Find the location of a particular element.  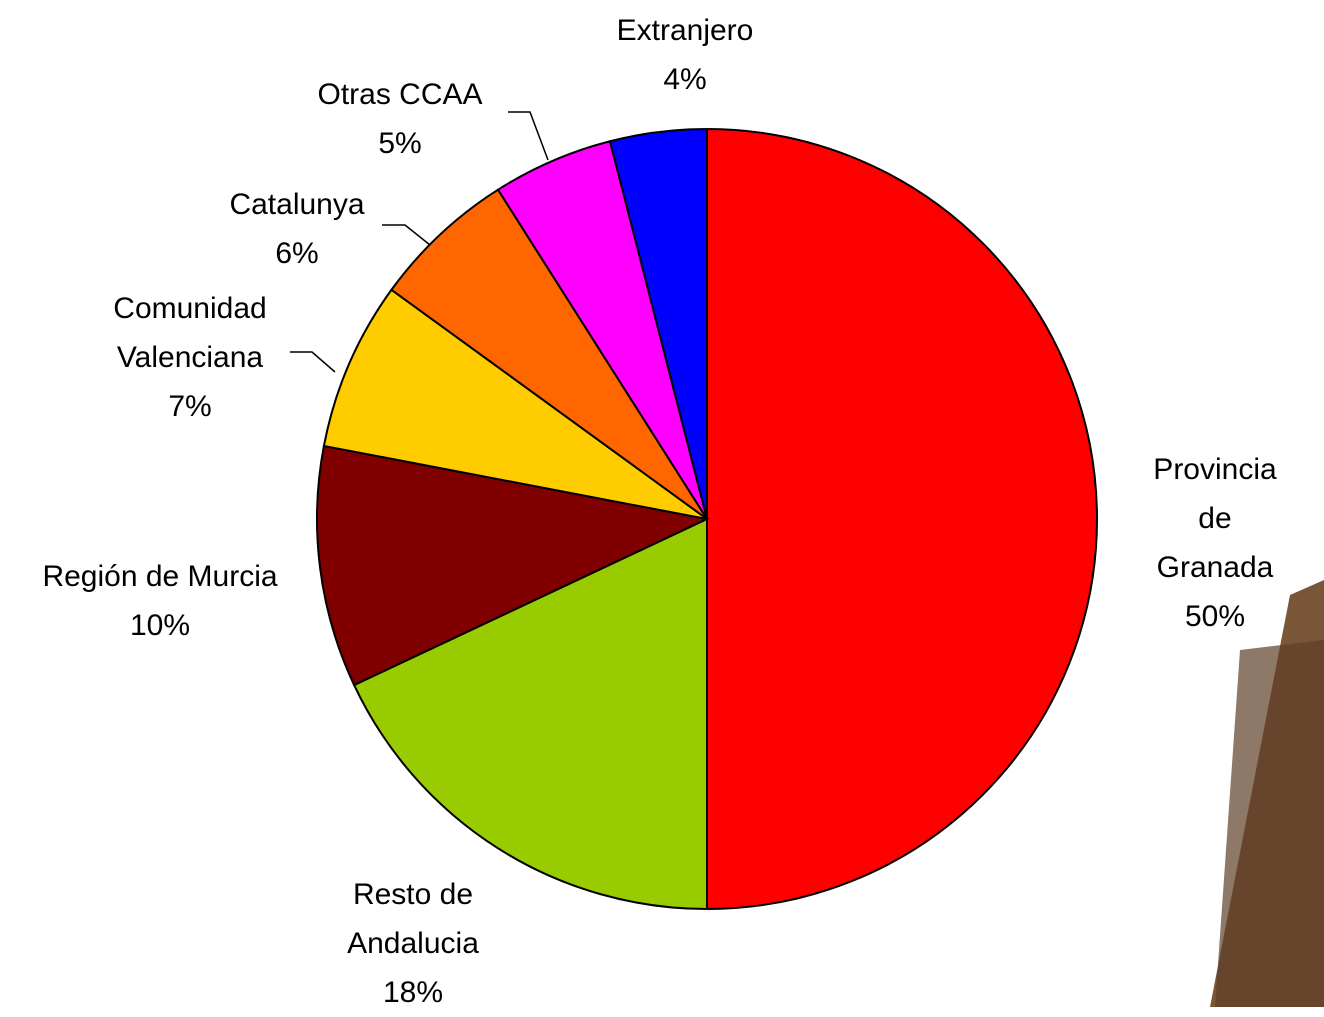

category-label: Catalunya is located at coordinates (297, 204).